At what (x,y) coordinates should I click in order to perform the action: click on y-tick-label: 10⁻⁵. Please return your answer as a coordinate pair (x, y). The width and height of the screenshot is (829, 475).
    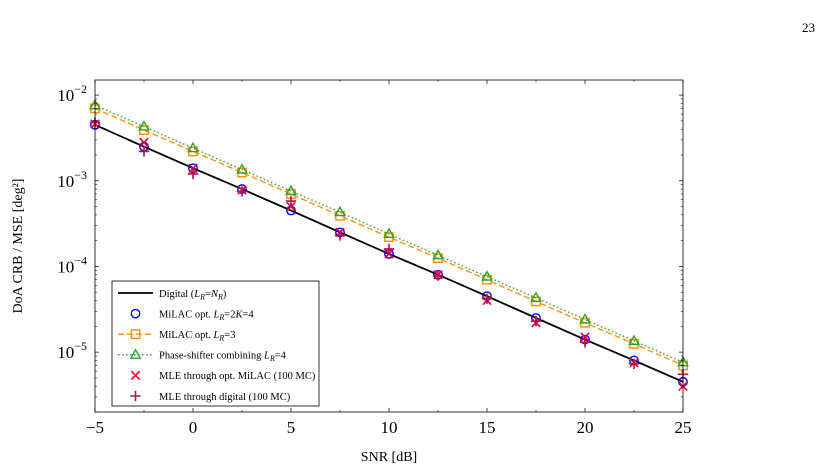
    Looking at the image, I should click on (72, 350).